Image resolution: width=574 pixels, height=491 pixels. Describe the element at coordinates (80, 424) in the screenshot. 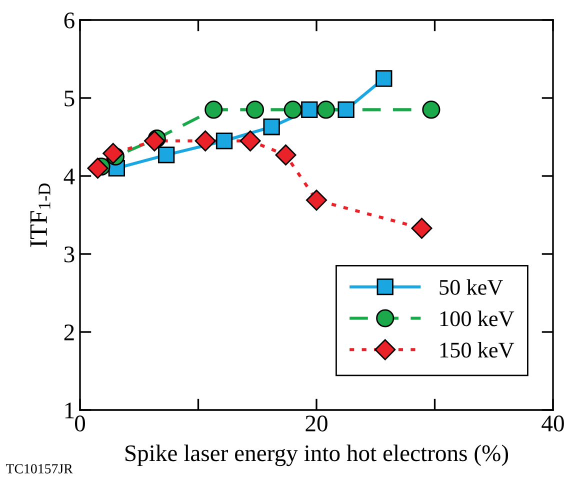

I see `x-tick-label: 0` at that location.